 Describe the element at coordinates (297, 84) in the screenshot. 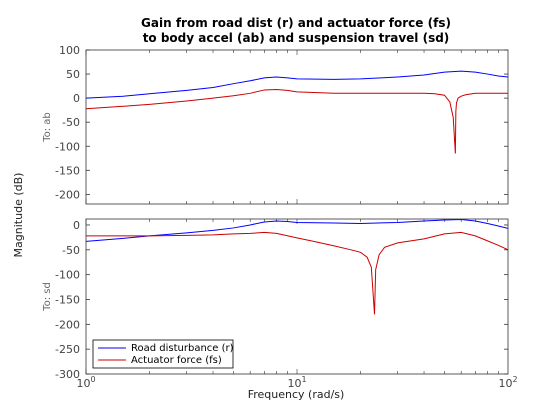

I see `series-line-road-toab` at that location.